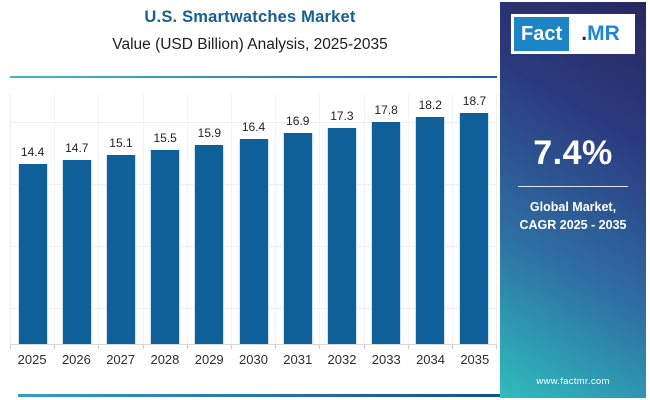 Image resolution: width=650 pixels, height=400 pixels. I want to click on sidebar-divider-line, so click(573, 186).